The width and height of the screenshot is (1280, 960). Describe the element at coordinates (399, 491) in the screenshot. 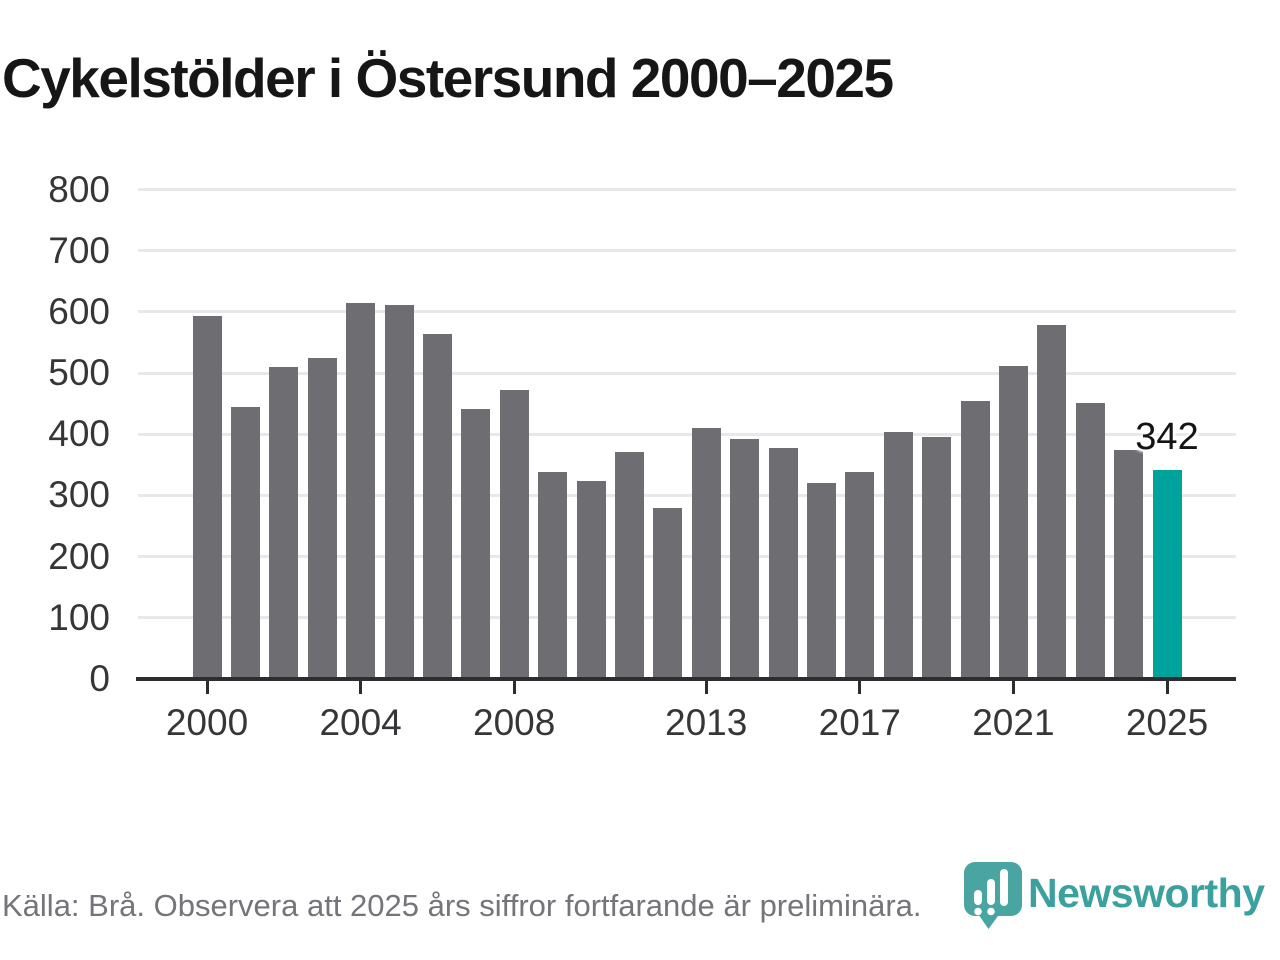

I see `bar-2005` at that location.